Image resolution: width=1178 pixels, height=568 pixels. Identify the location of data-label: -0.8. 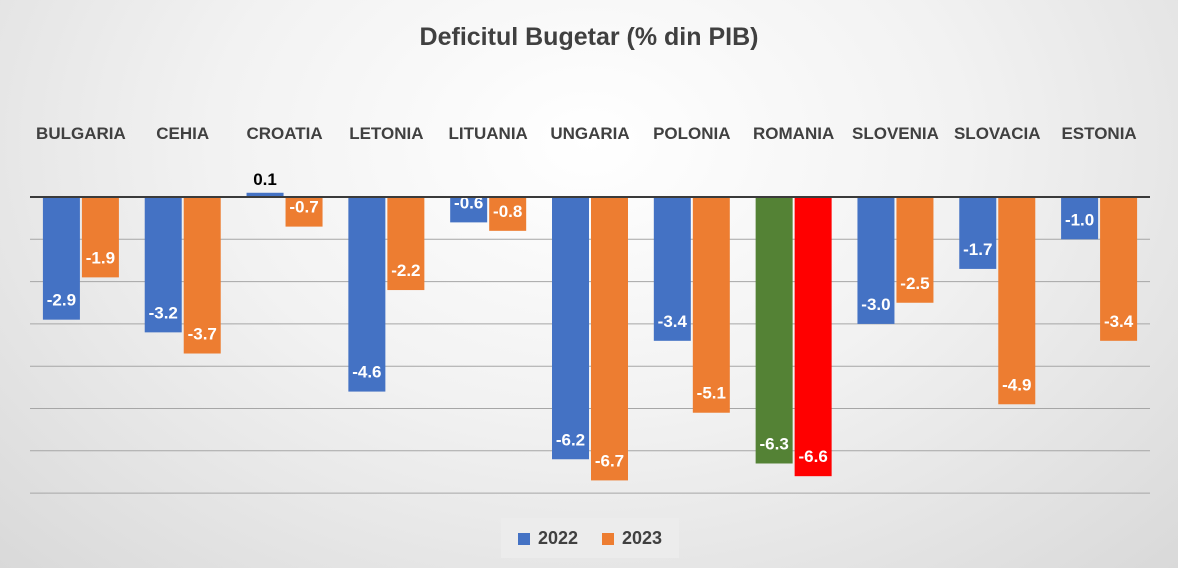
(507, 211).